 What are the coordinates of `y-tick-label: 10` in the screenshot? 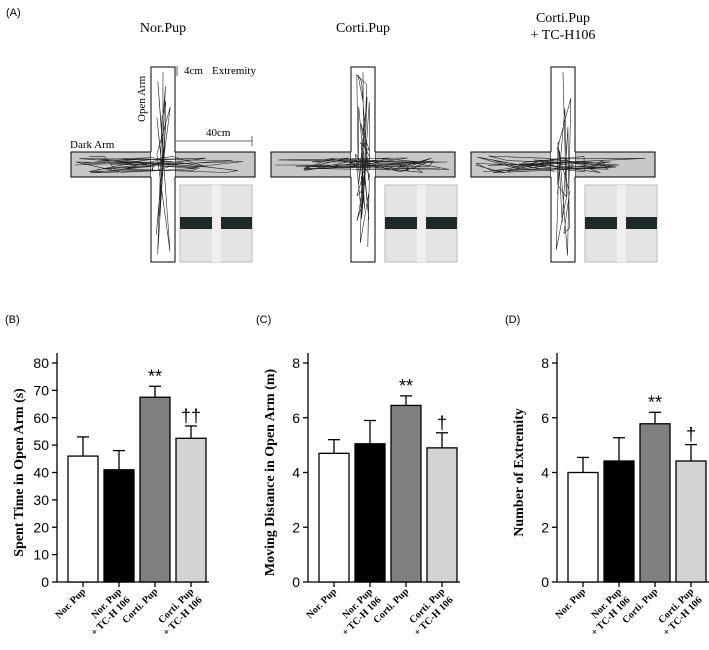 It's located at (41, 555).